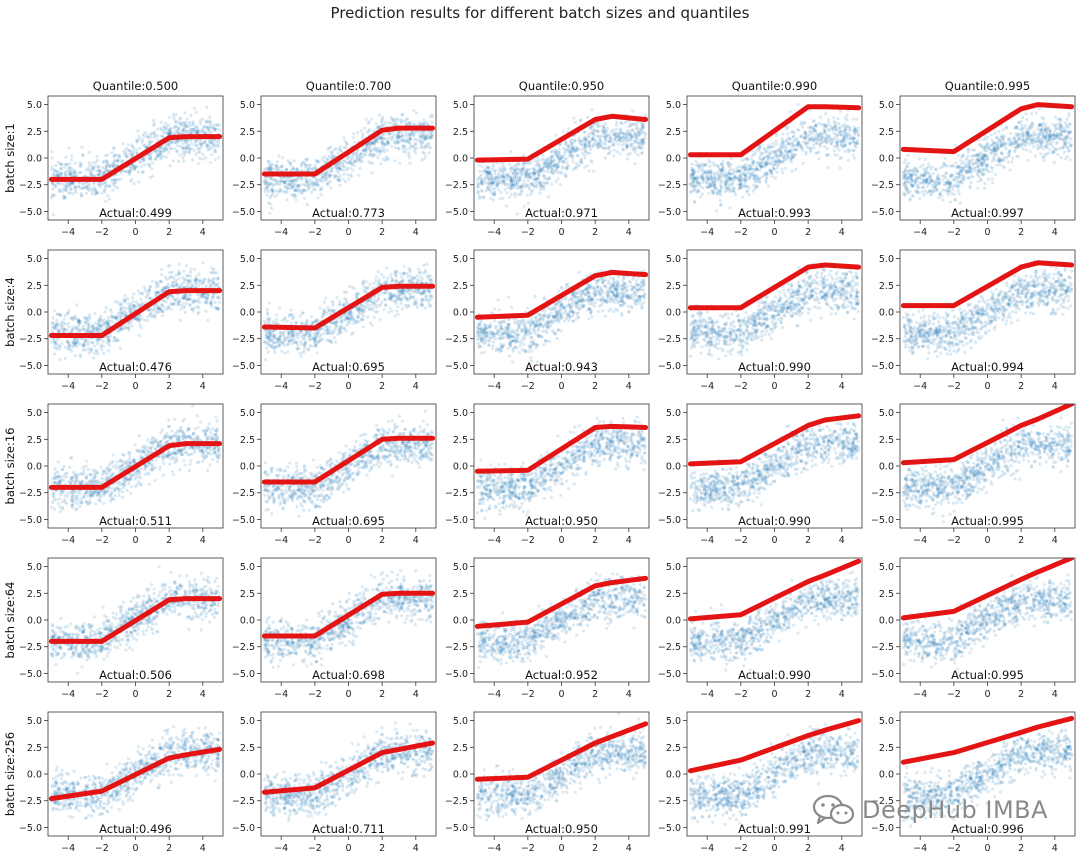 This screenshot has width=1080, height=859. Describe the element at coordinates (547, 782) in the screenshot. I see `subplot-r5-c3: −4 −2 0 2 4 −5.0 −2.5 0.0 2.5 5.0 Actual:0.950` at that location.